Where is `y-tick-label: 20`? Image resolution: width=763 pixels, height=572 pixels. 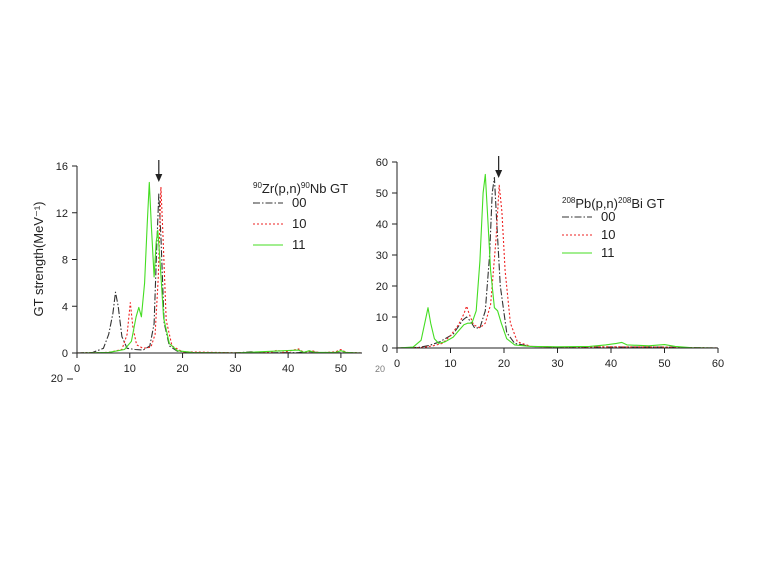 y-tick-label: 20 is located at coordinates (382, 287).